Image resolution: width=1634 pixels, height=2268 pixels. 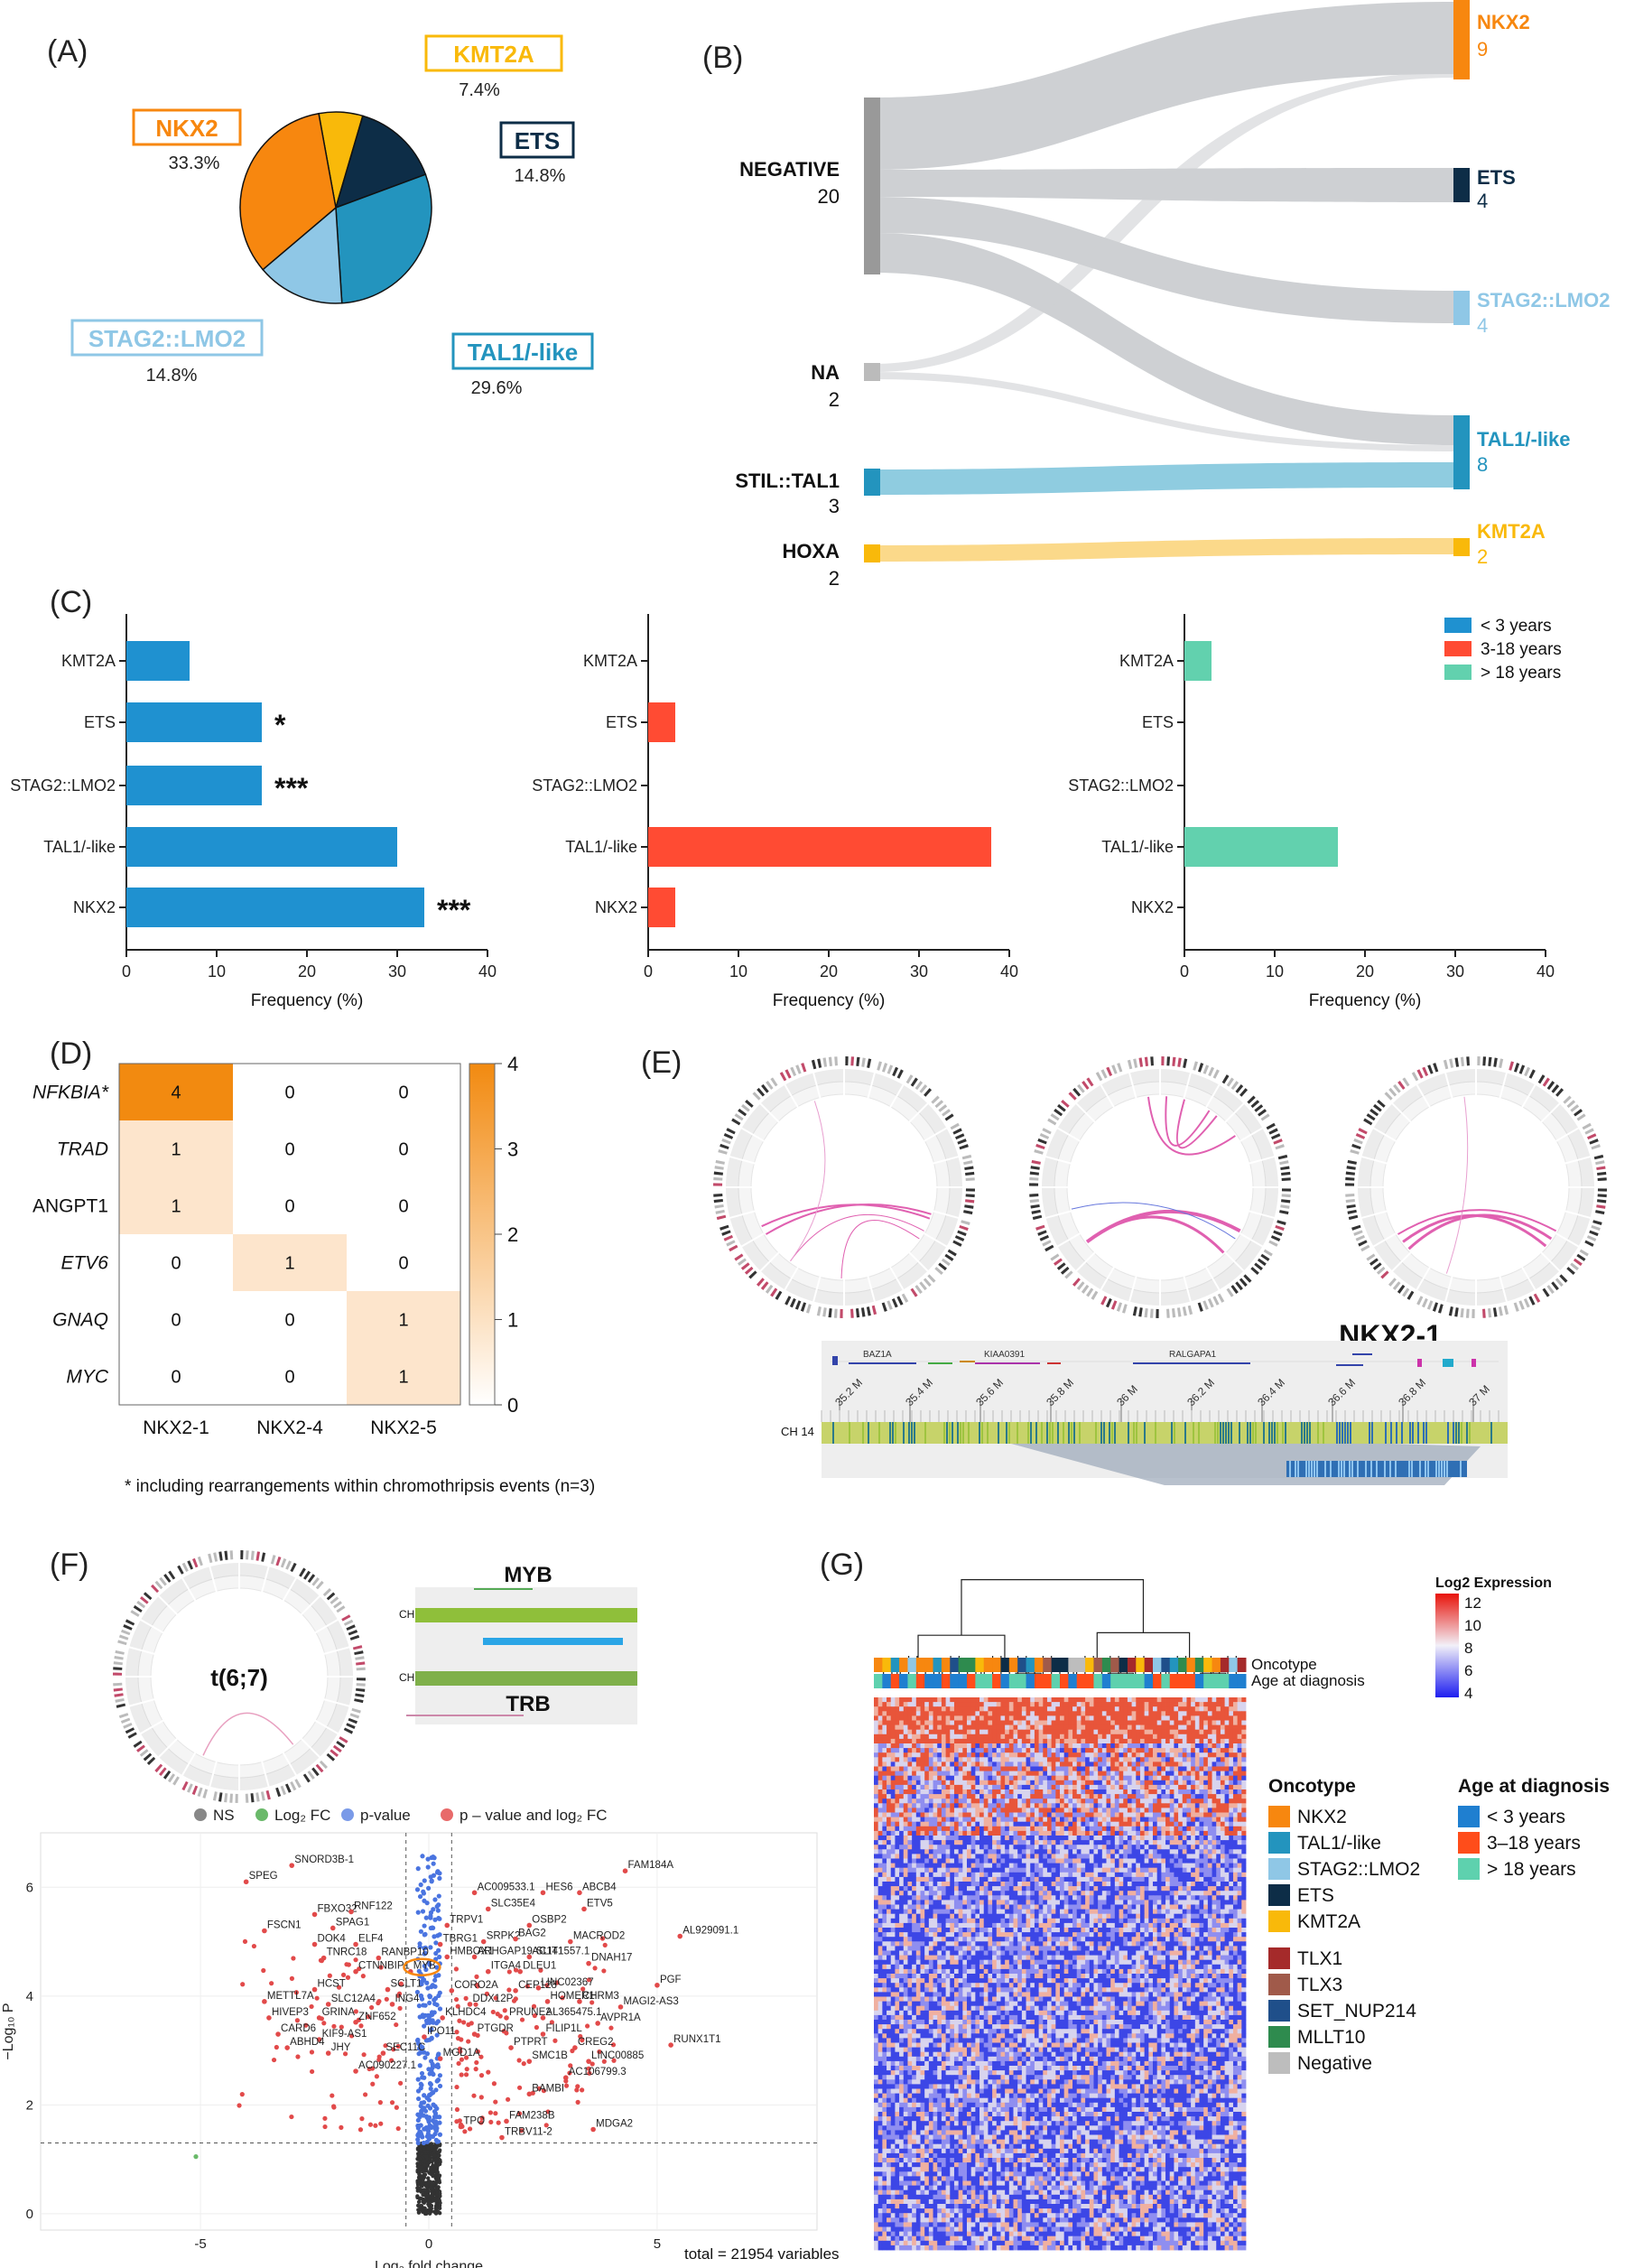 I want to click on y-tick-label: 0, so click(x=29, y=2214).